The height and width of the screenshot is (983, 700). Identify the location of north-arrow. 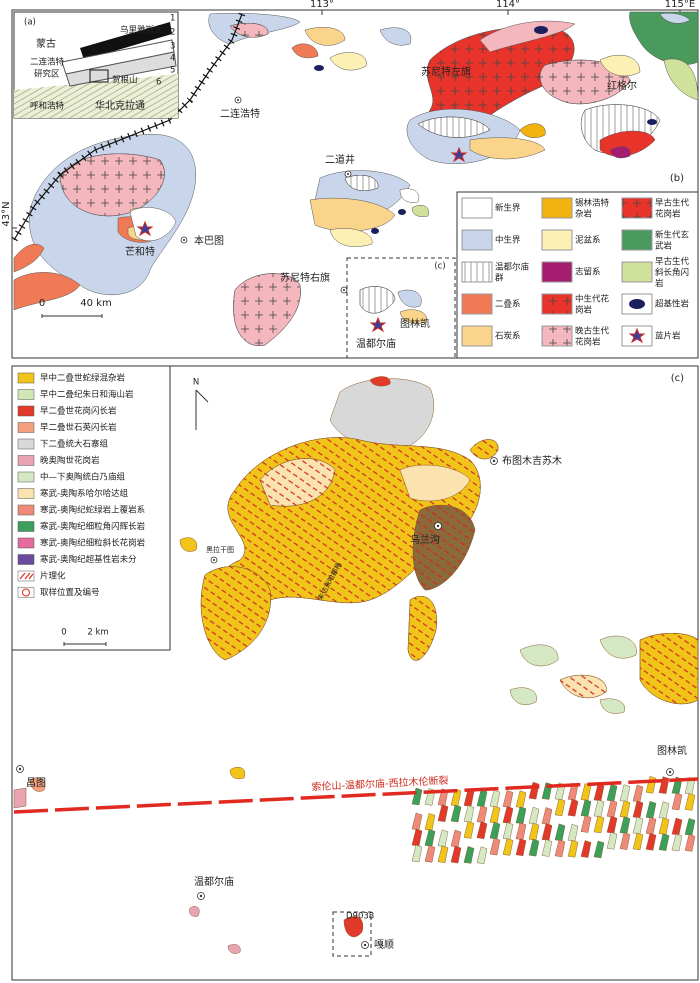
(202, 409).